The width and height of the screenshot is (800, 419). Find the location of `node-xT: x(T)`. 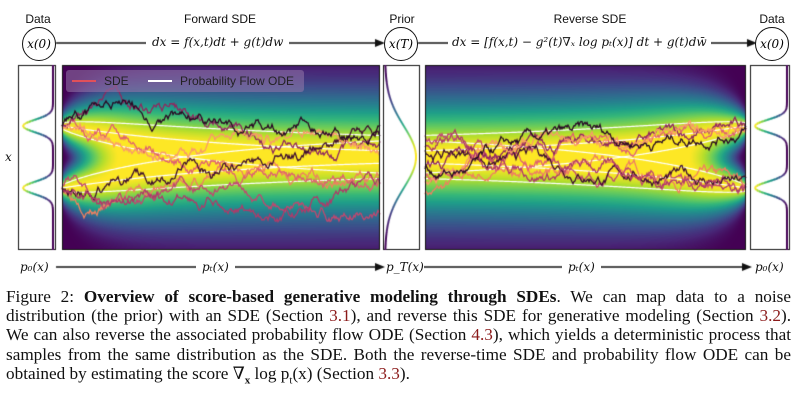

node-xT: x(T) is located at coordinates (401, 44).